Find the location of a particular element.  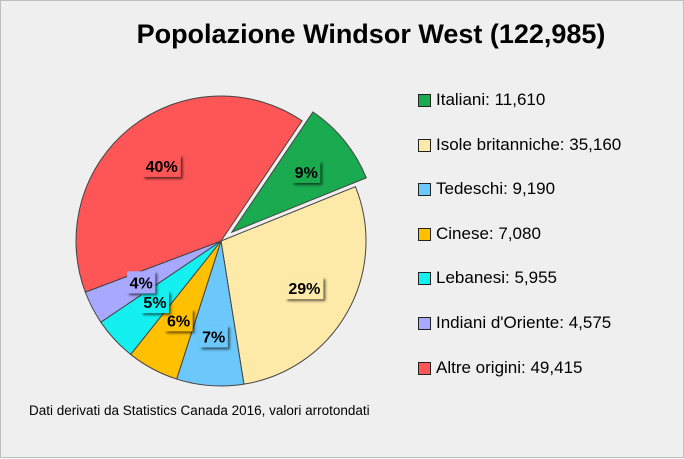

pct-label-italiani: 9% is located at coordinates (306, 171).